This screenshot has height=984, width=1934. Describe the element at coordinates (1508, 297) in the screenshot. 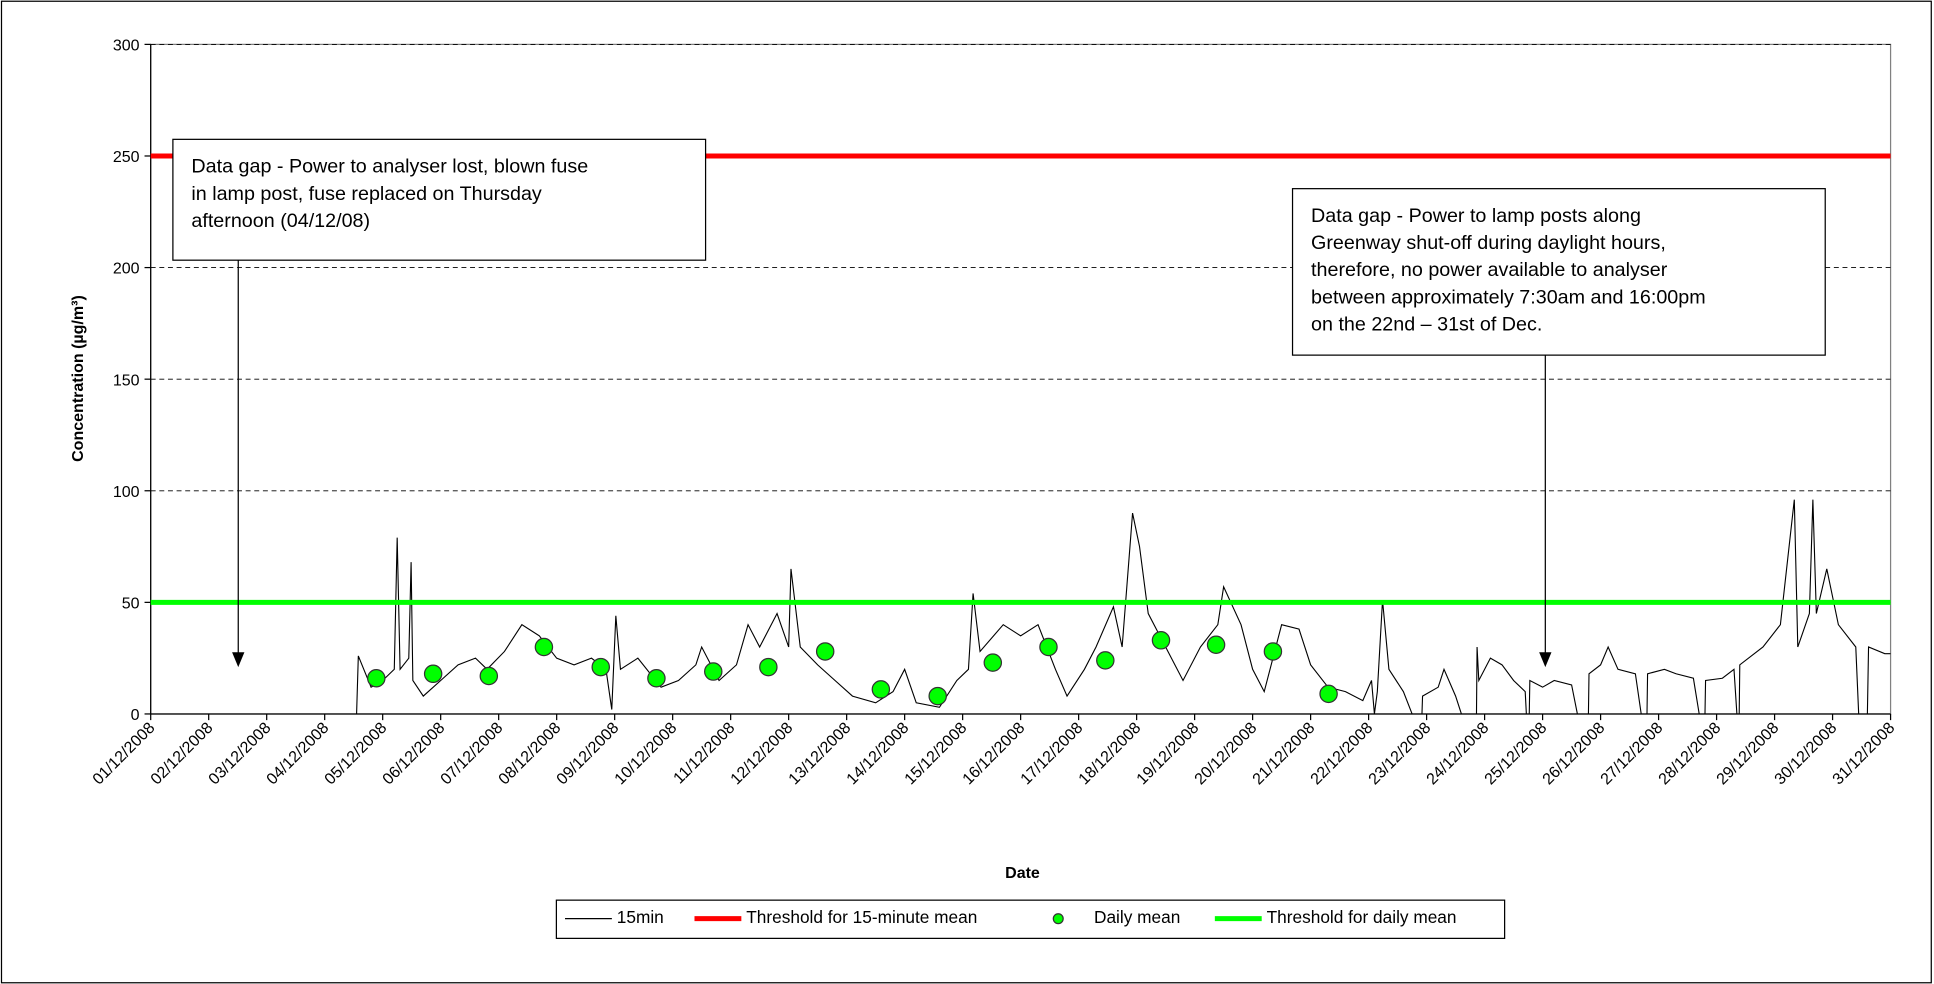

I see `annotation-text: between approximately 7:30am and 16:00pm` at that location.